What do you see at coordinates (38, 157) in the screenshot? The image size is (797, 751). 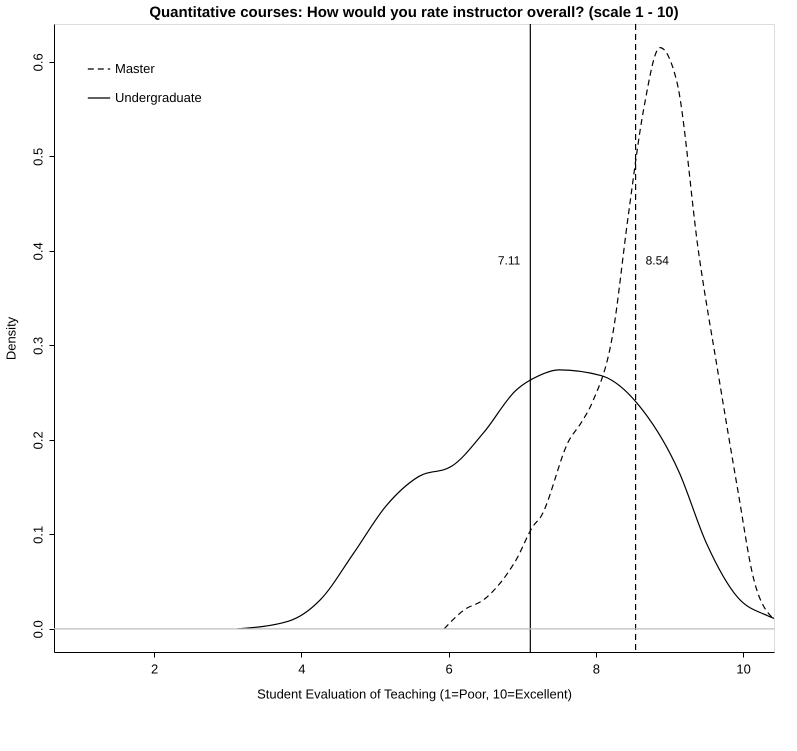 I see `y-tick-label: 0.5` at bounding box center [38, 157].